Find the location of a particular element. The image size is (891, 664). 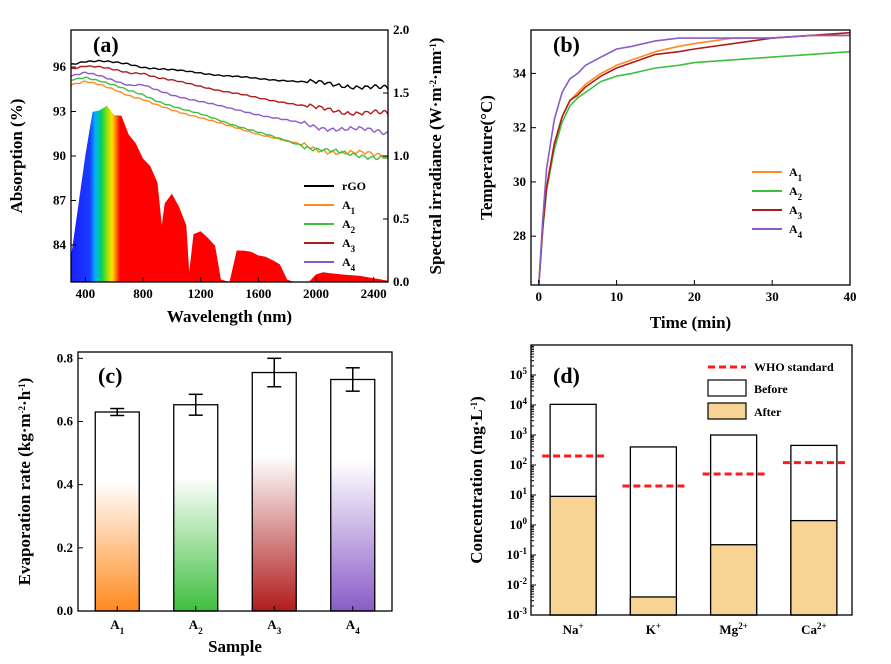

bar-A2 is located at coordinates (196, 508).